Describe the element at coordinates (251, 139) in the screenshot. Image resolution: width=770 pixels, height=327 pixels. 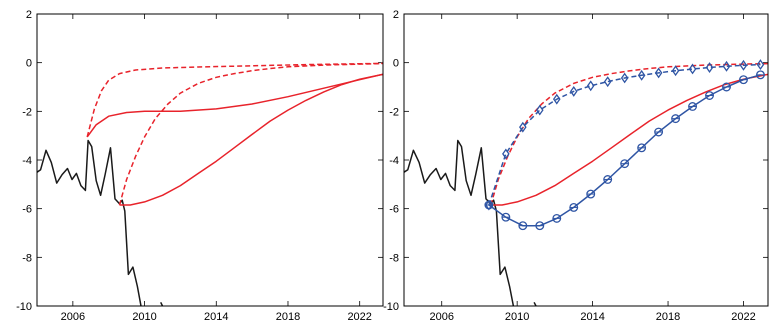
I see `series-line-projection-2008-solid` at that location.